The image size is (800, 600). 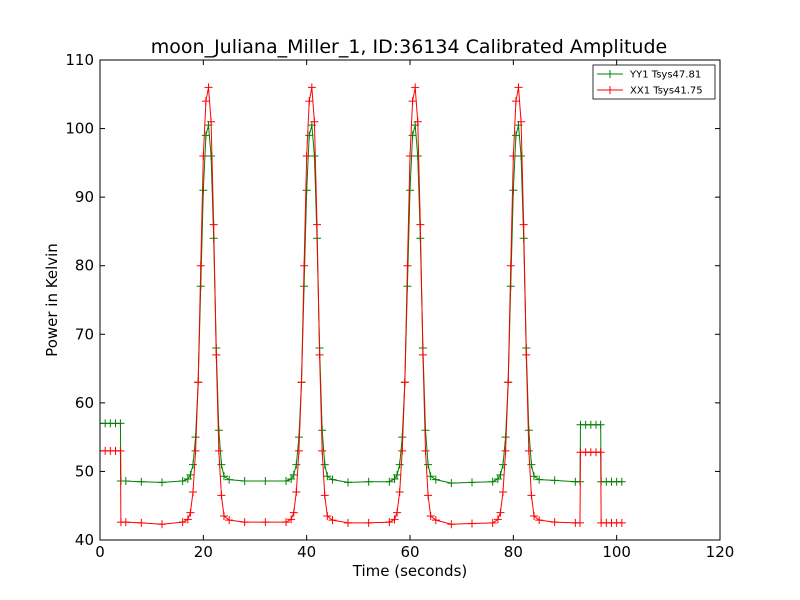 I want to click on y-tick-label: 60, so click(x=84, y=403).